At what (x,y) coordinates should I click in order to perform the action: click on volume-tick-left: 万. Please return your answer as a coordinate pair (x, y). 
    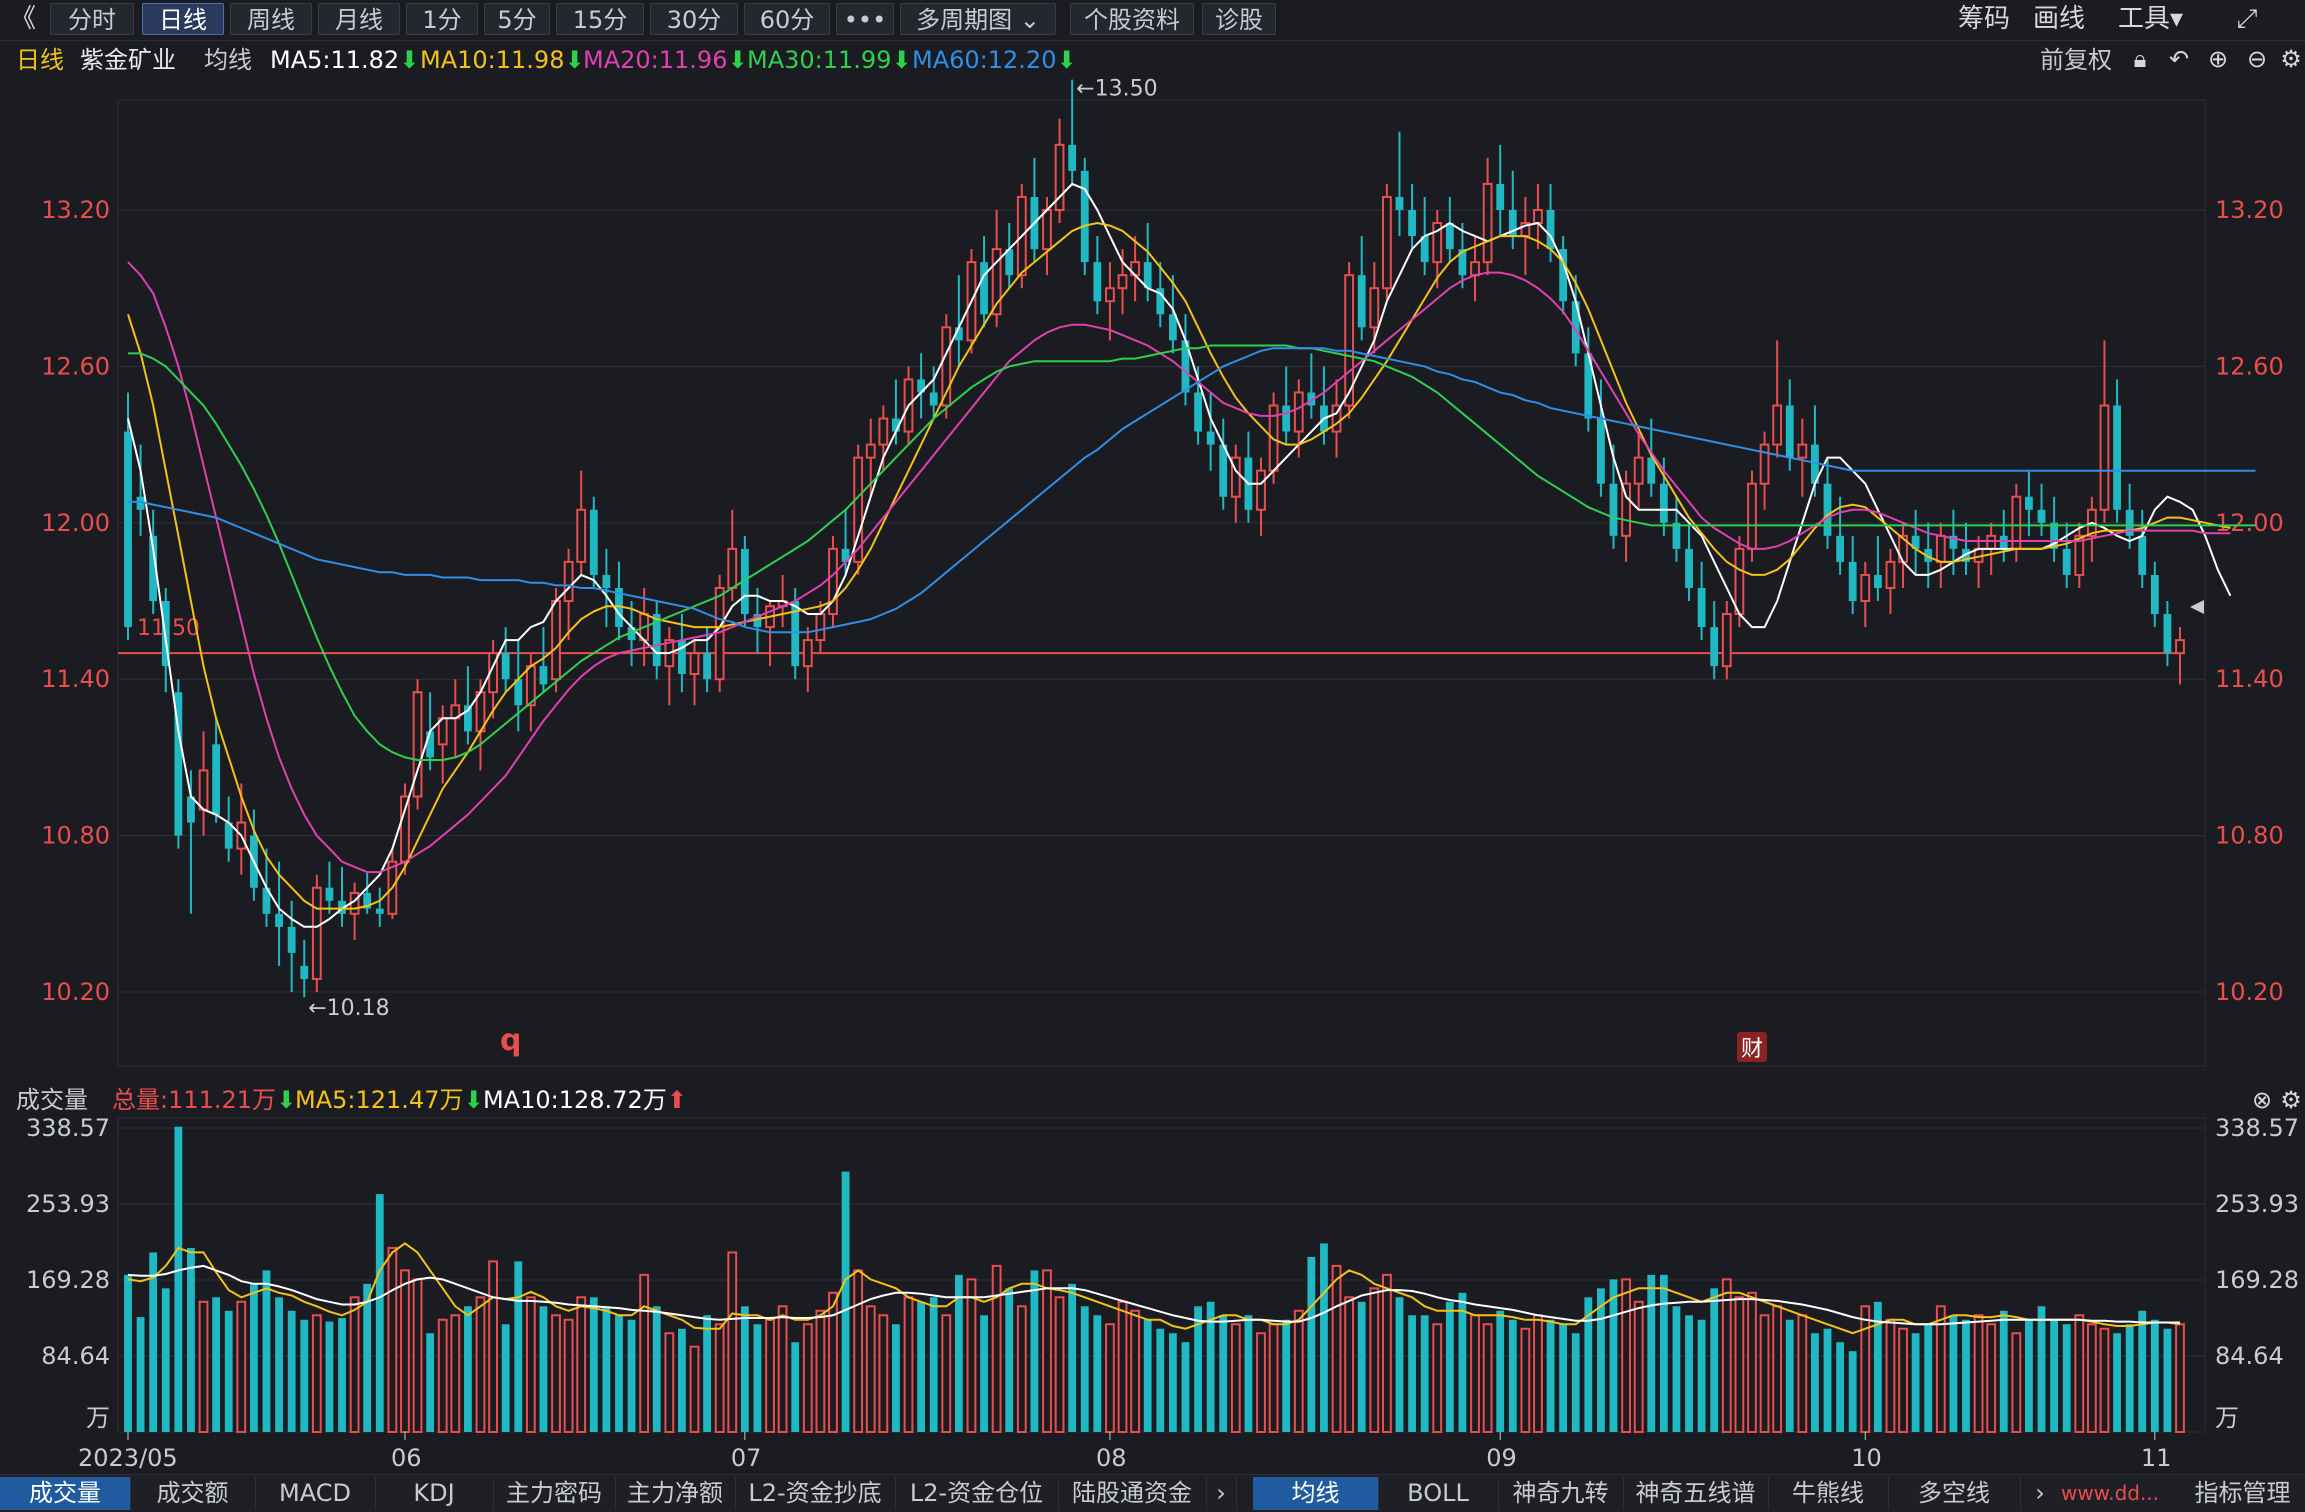
    Looking at the image, I should click on (98, 1418).